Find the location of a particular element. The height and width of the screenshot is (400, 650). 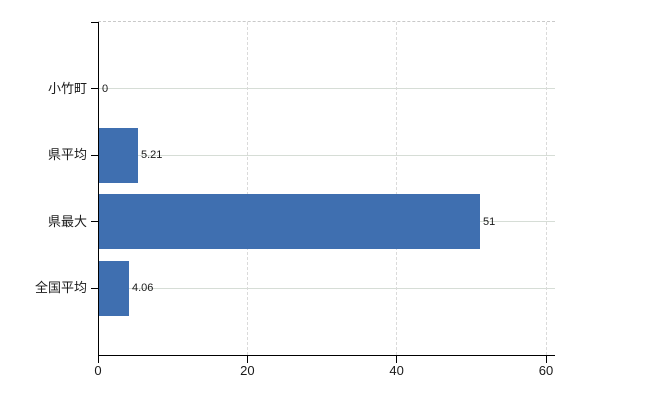

bar-県平均 is located at coordinates (118, 155).